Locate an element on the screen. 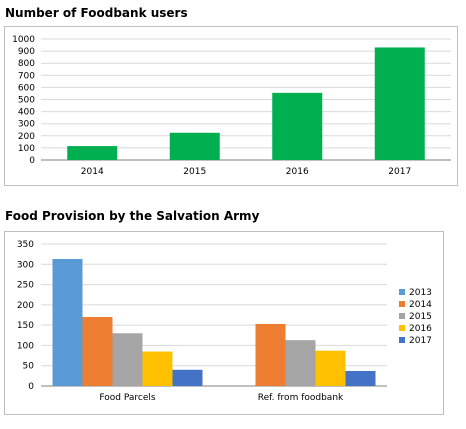  y-tick-label: 50 is located at coordinates (29, 367).